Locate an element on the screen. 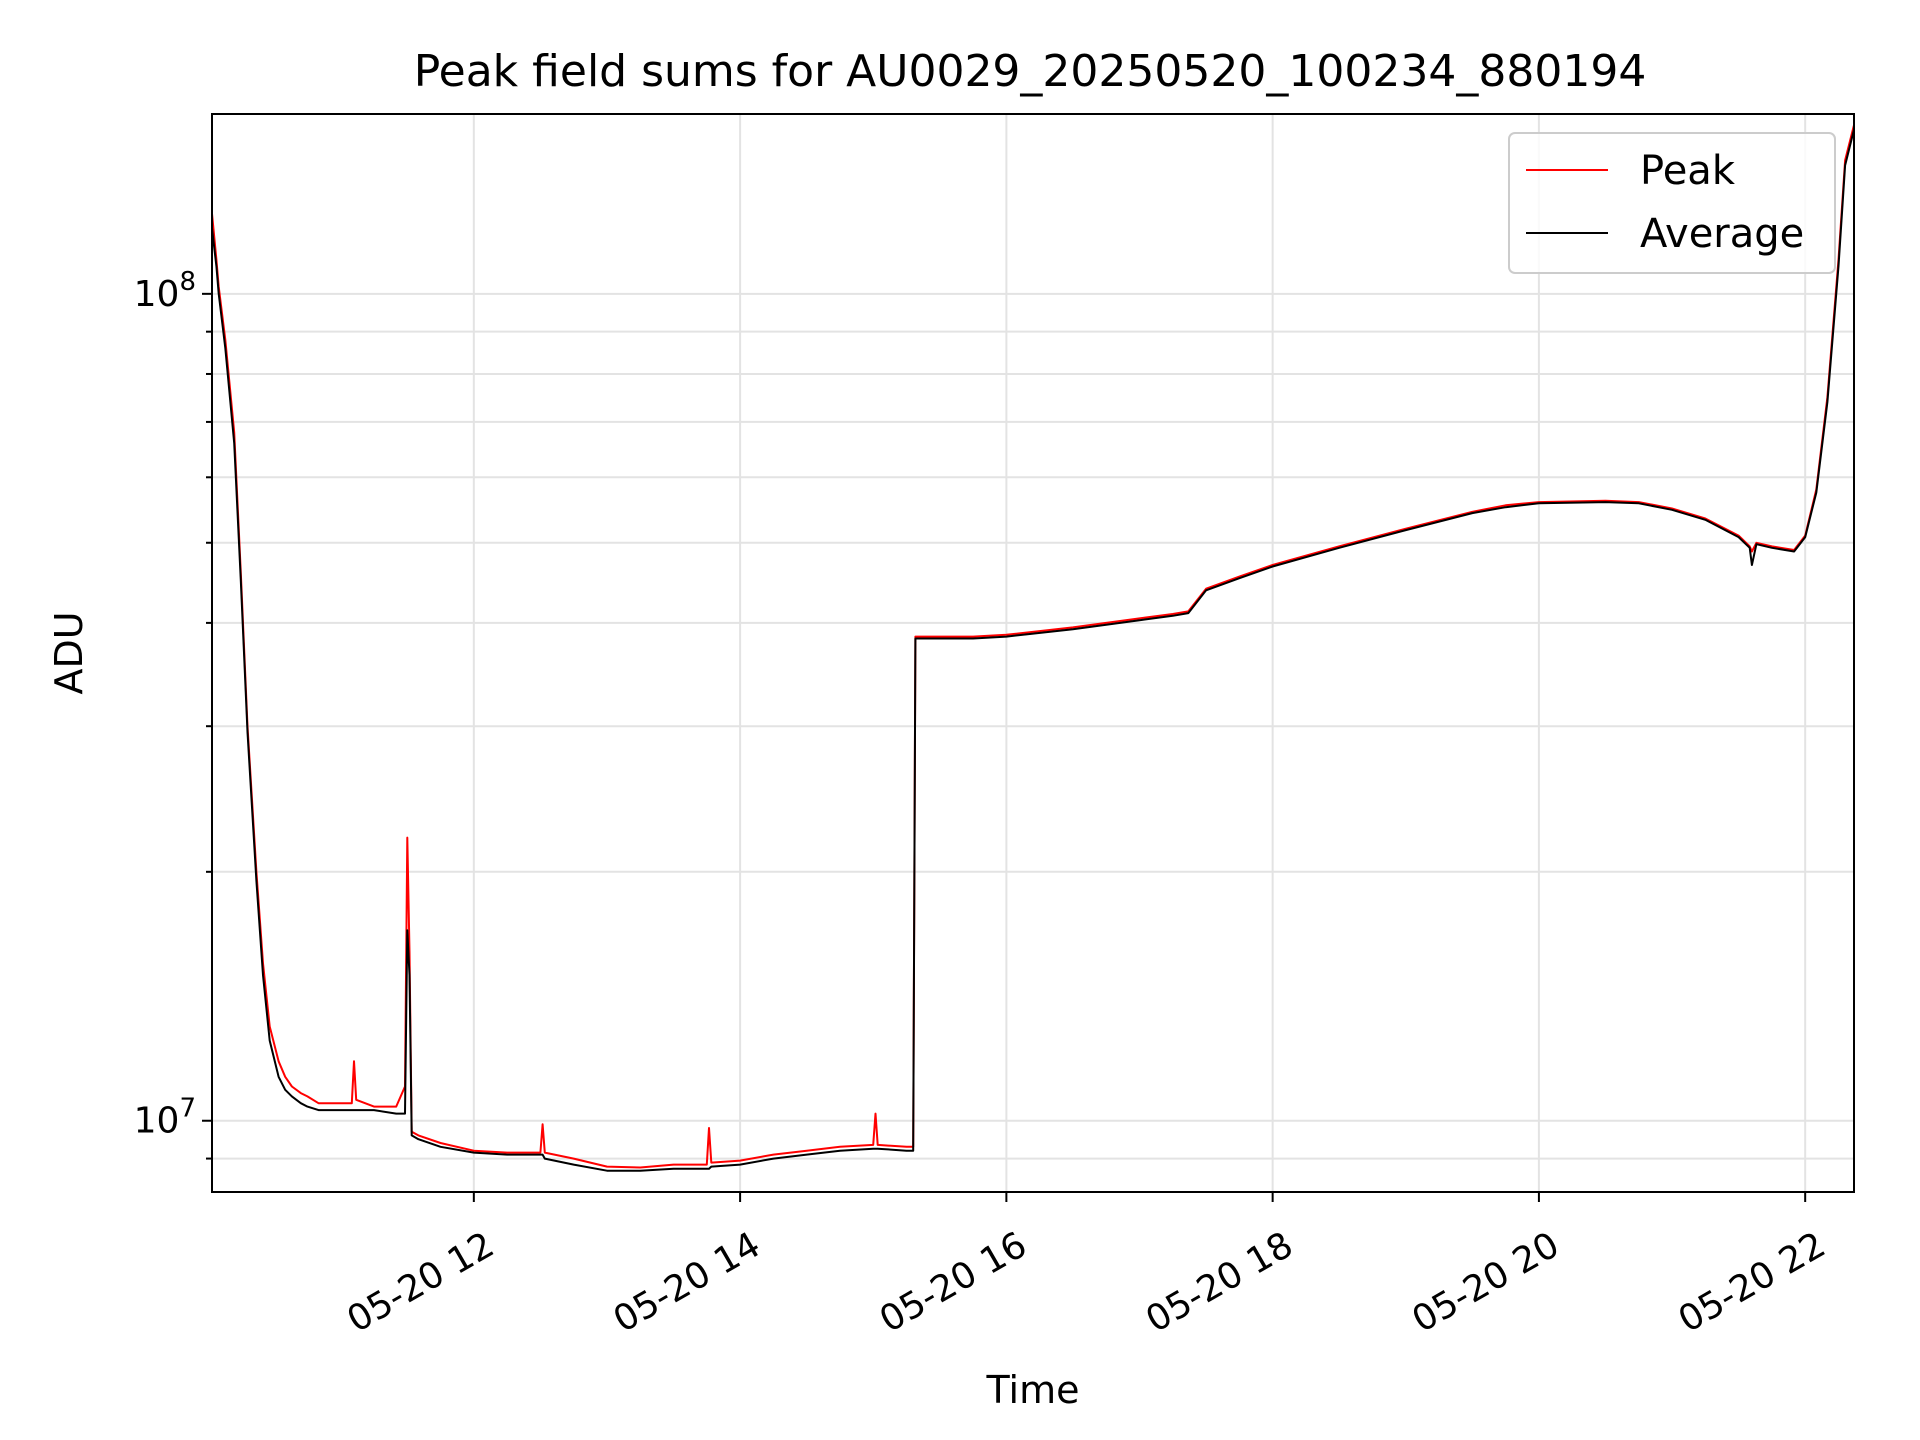 The height and width of the screenshot is (1440, 1920). y-tick-label: 10⁷ is located at coordinates (165, 1118).